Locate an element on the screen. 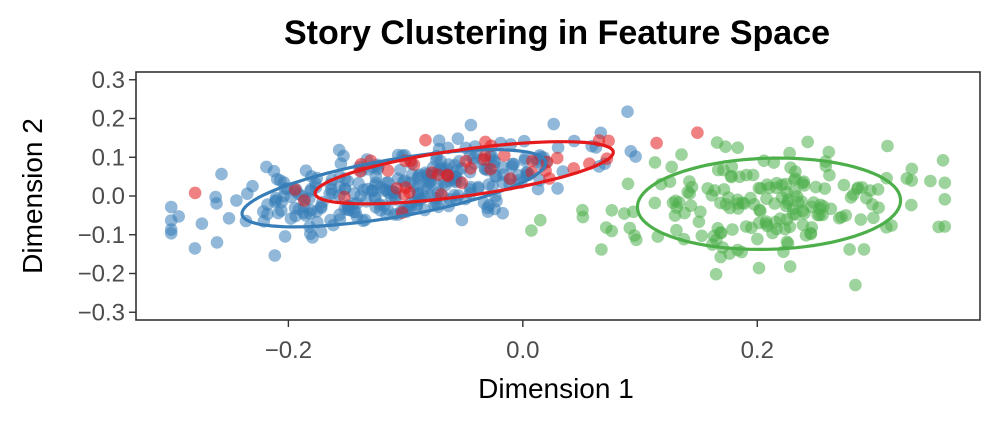  x-tick-label: −0.2 is located at coordinates (288, 350).